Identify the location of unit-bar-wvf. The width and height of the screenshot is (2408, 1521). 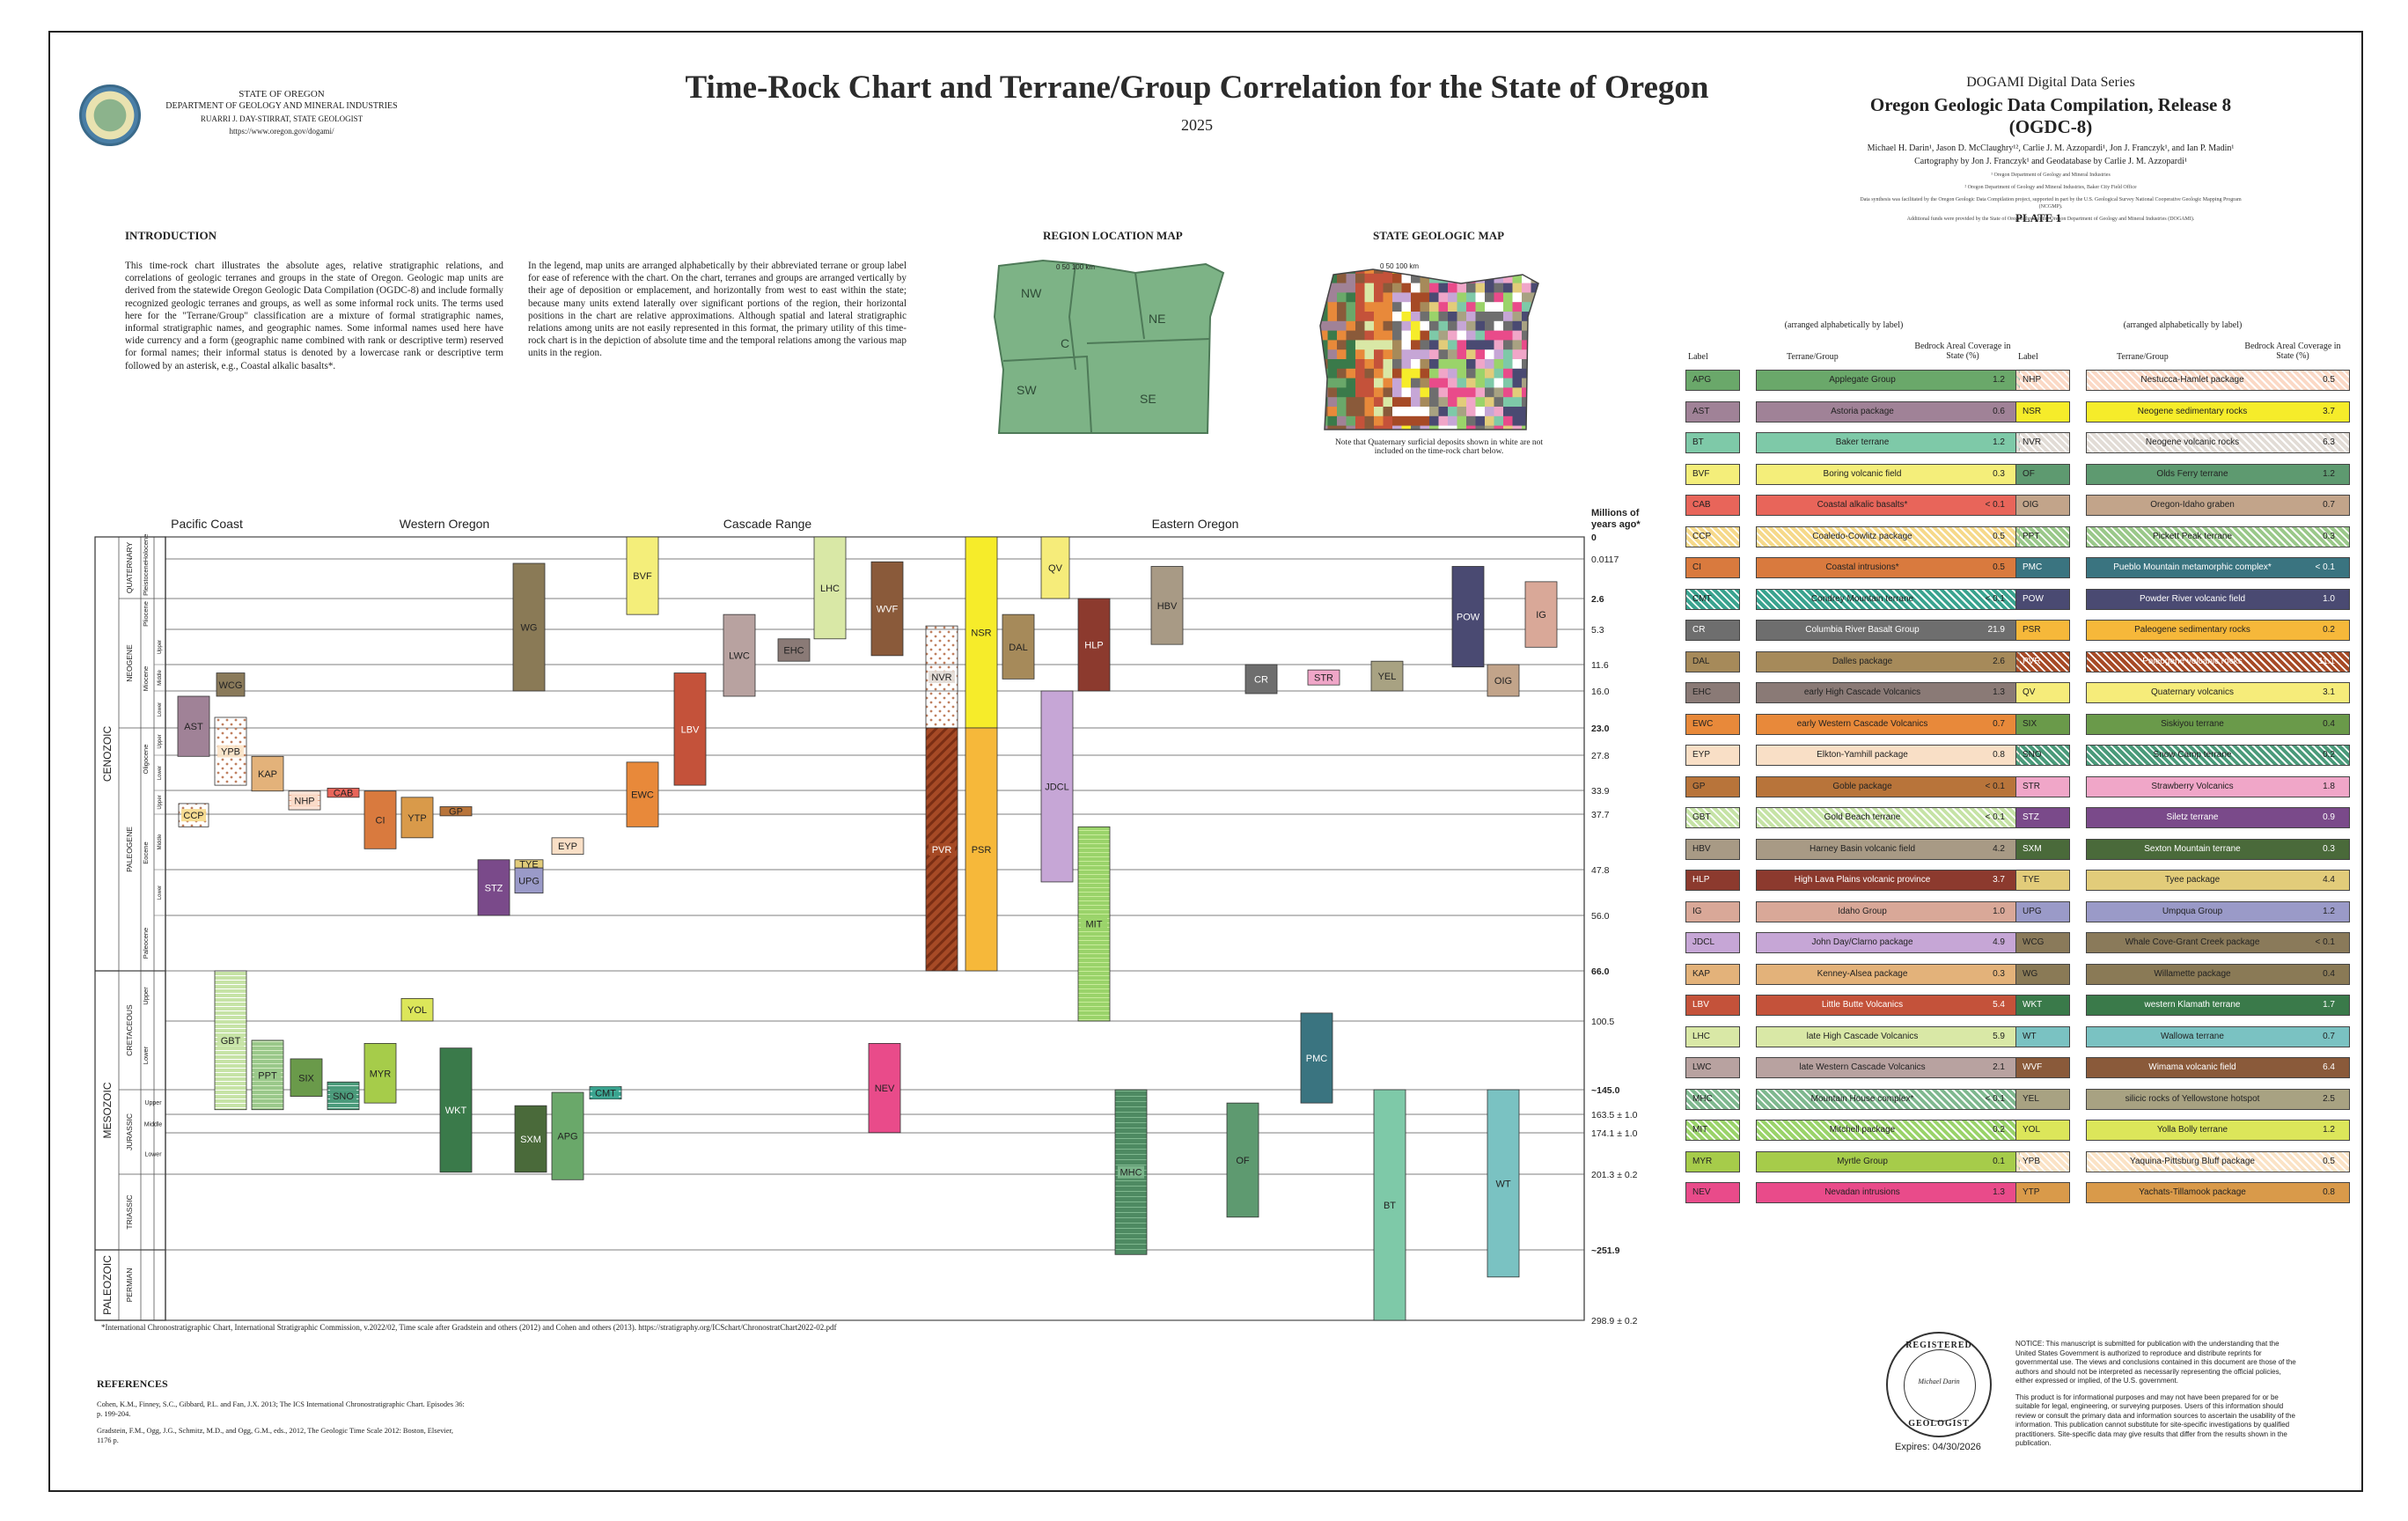
(887, 609).